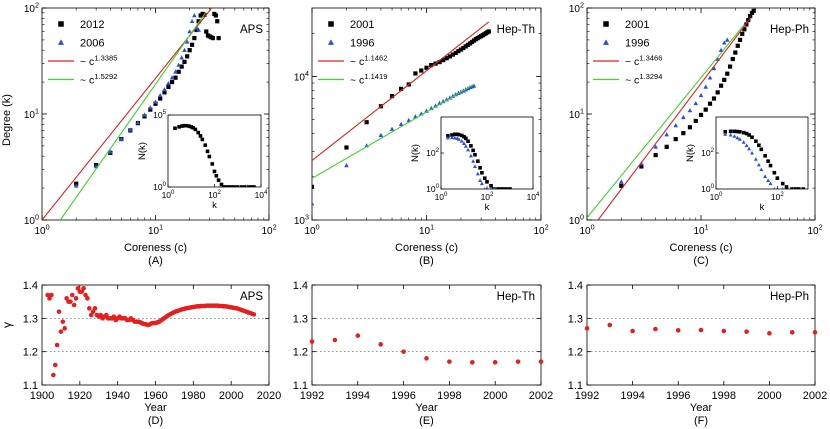  Describe the element at coordinates (637, 25) in the screenshot. I see `legend-label: 2001` at that location.